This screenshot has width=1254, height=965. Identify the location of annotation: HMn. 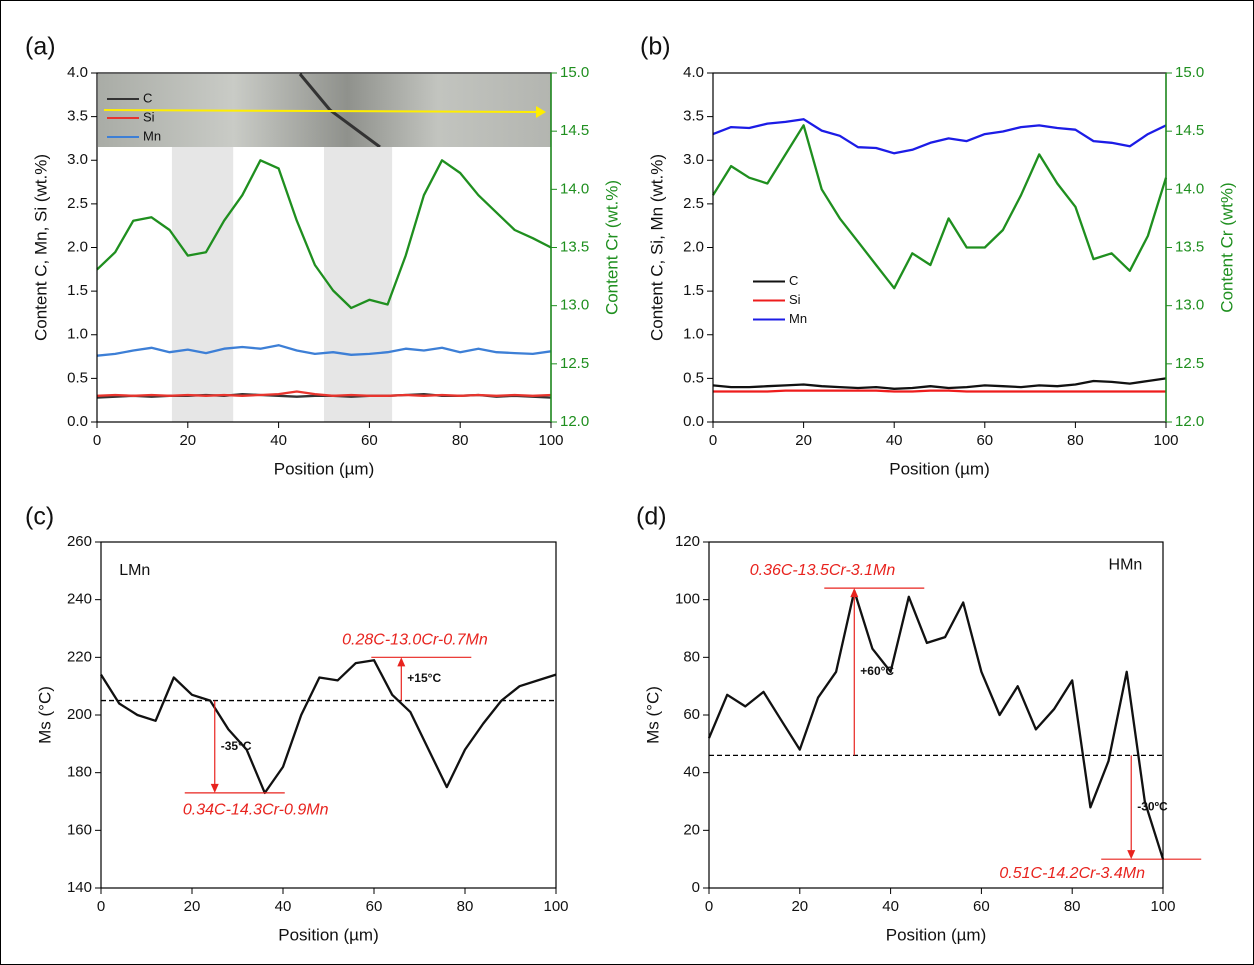
(1126, 564).